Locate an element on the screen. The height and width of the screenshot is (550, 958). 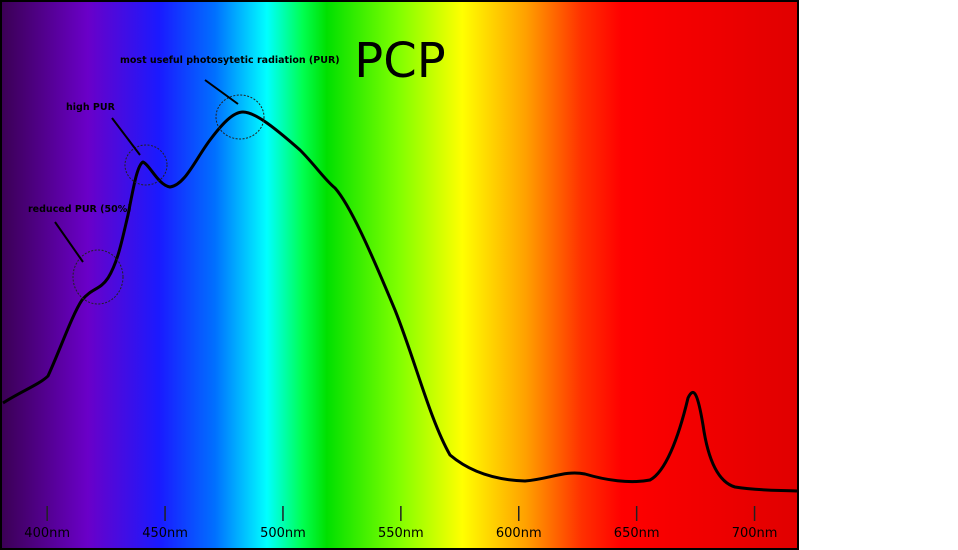
chart-title: PCP is located at coordinates (399, 61).